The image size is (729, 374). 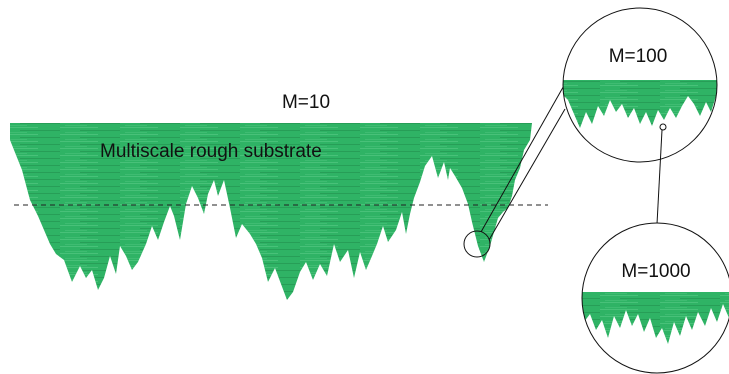 What do you see at coordinates (655, 271) in the screenshot?
I see `zoom2-scale-label: M=1000` at bounding box center [655, 271].